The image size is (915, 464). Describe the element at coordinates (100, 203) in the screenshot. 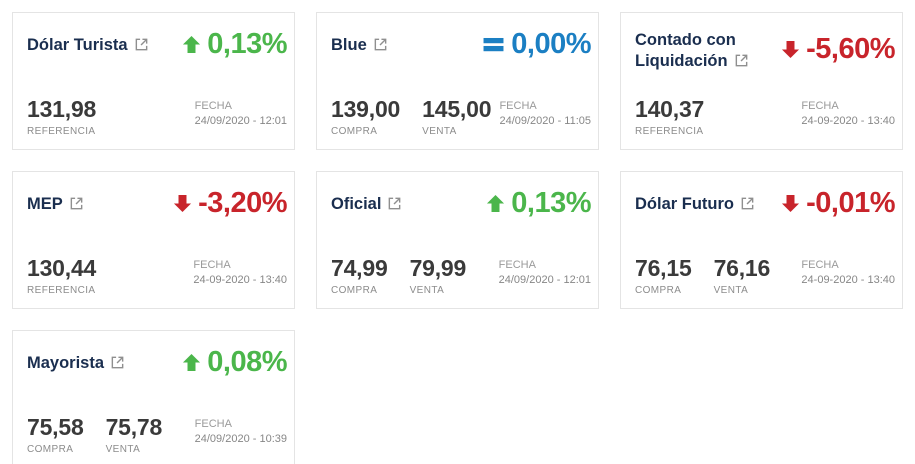

I see `card-title: MEP` at that location.